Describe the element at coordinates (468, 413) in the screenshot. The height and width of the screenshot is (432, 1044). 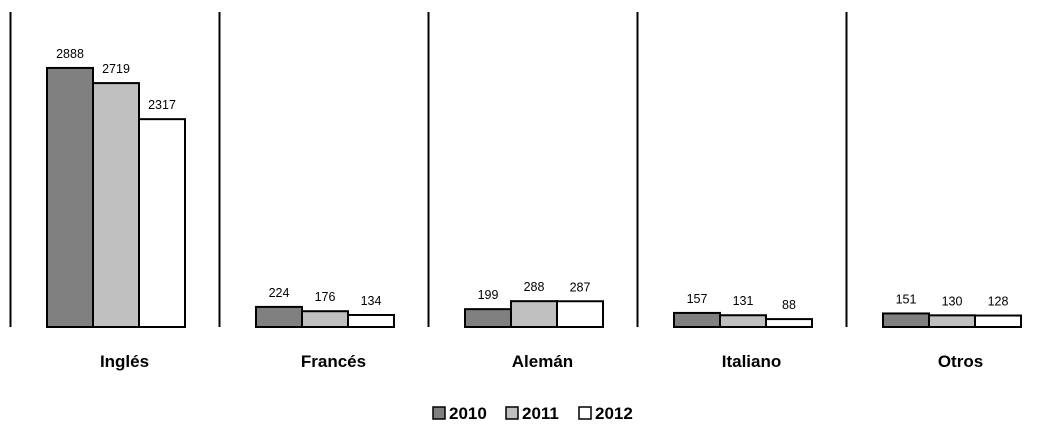
I see `legend-label-2010: 2010` at that location.